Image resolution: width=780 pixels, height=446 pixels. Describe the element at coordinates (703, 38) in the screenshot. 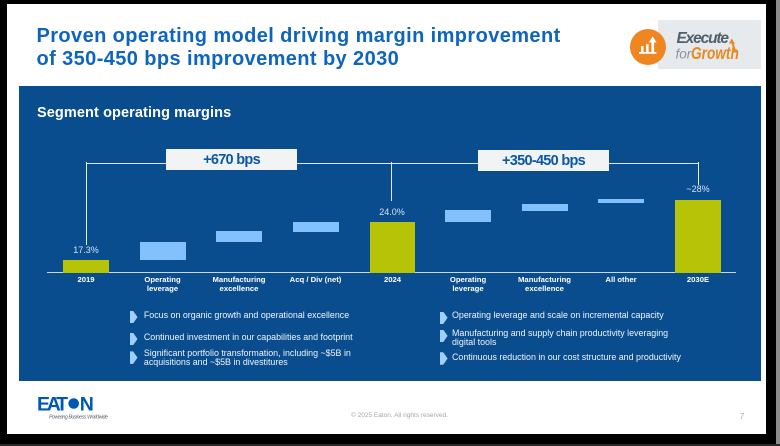

I see `svg-text: Execute` at that location.